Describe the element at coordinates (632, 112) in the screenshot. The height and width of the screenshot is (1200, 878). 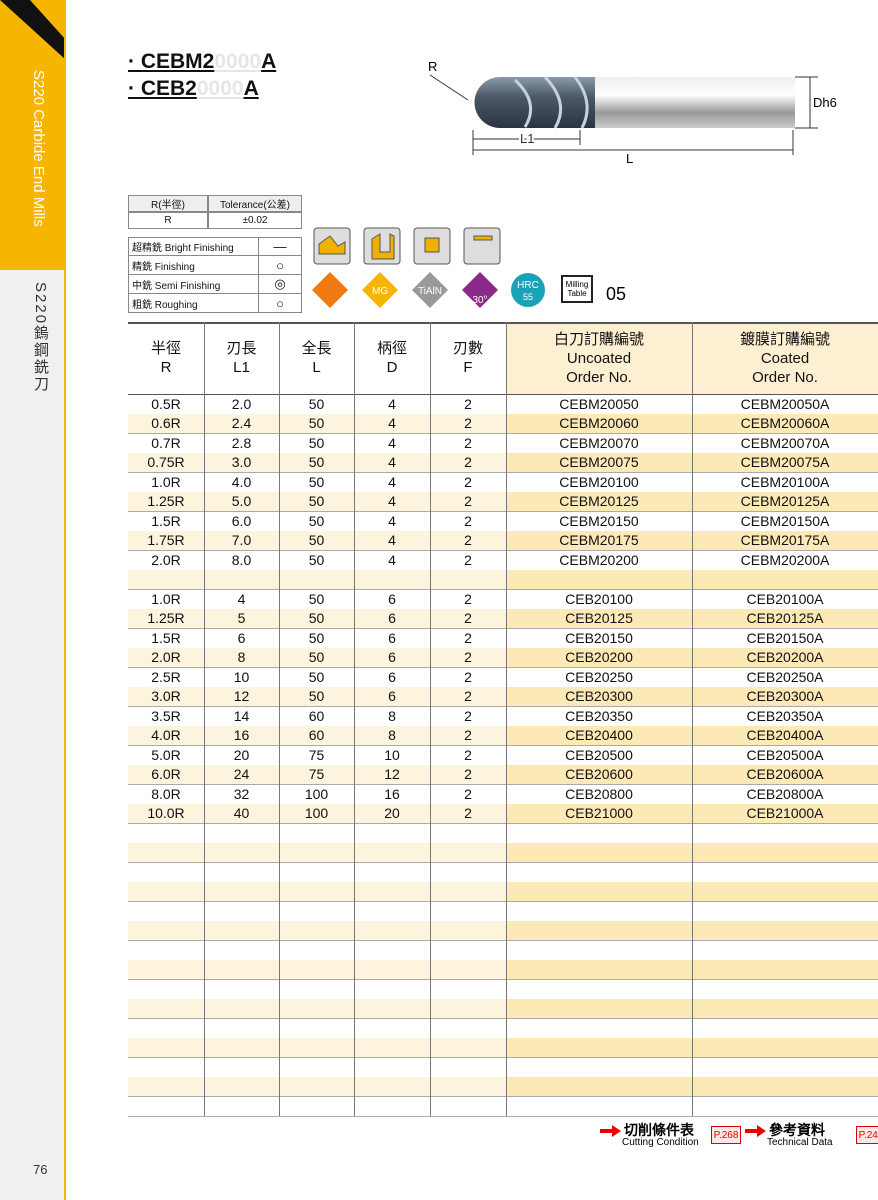
I see `tool-diagram: R L1 L Dh6` at that location.